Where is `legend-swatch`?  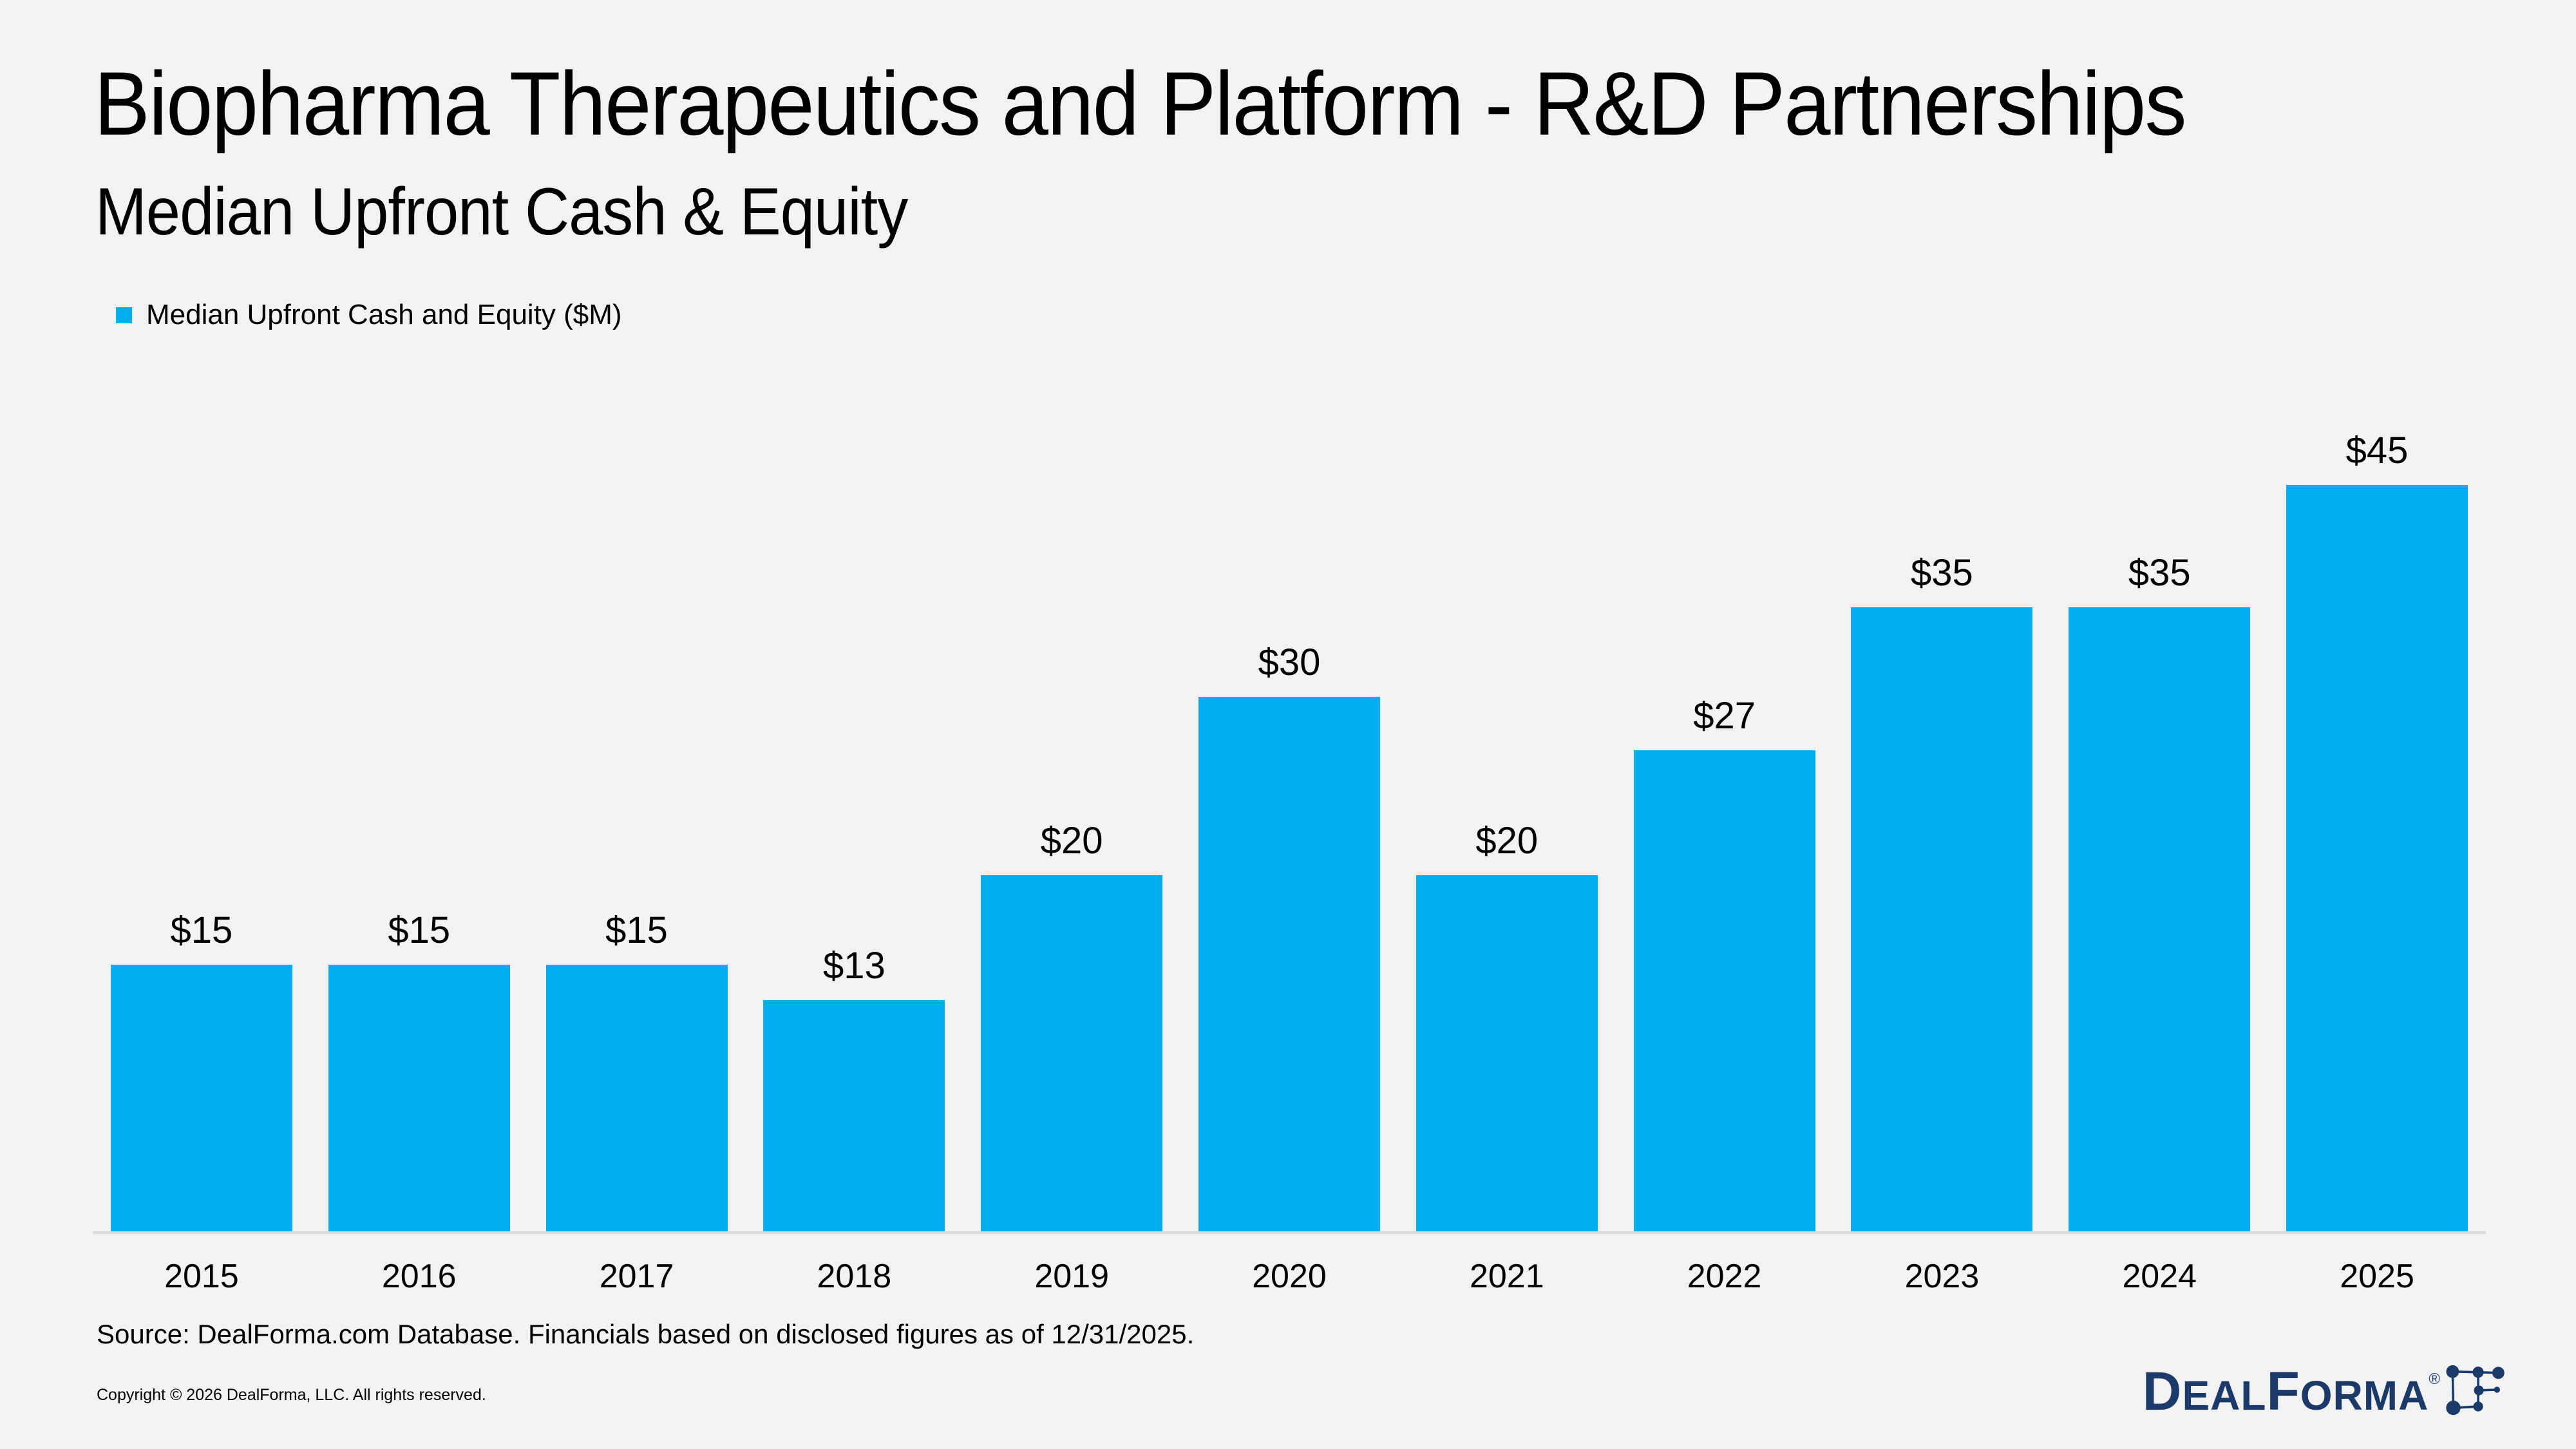
legend-swatch is located at coordinates (124, 315).